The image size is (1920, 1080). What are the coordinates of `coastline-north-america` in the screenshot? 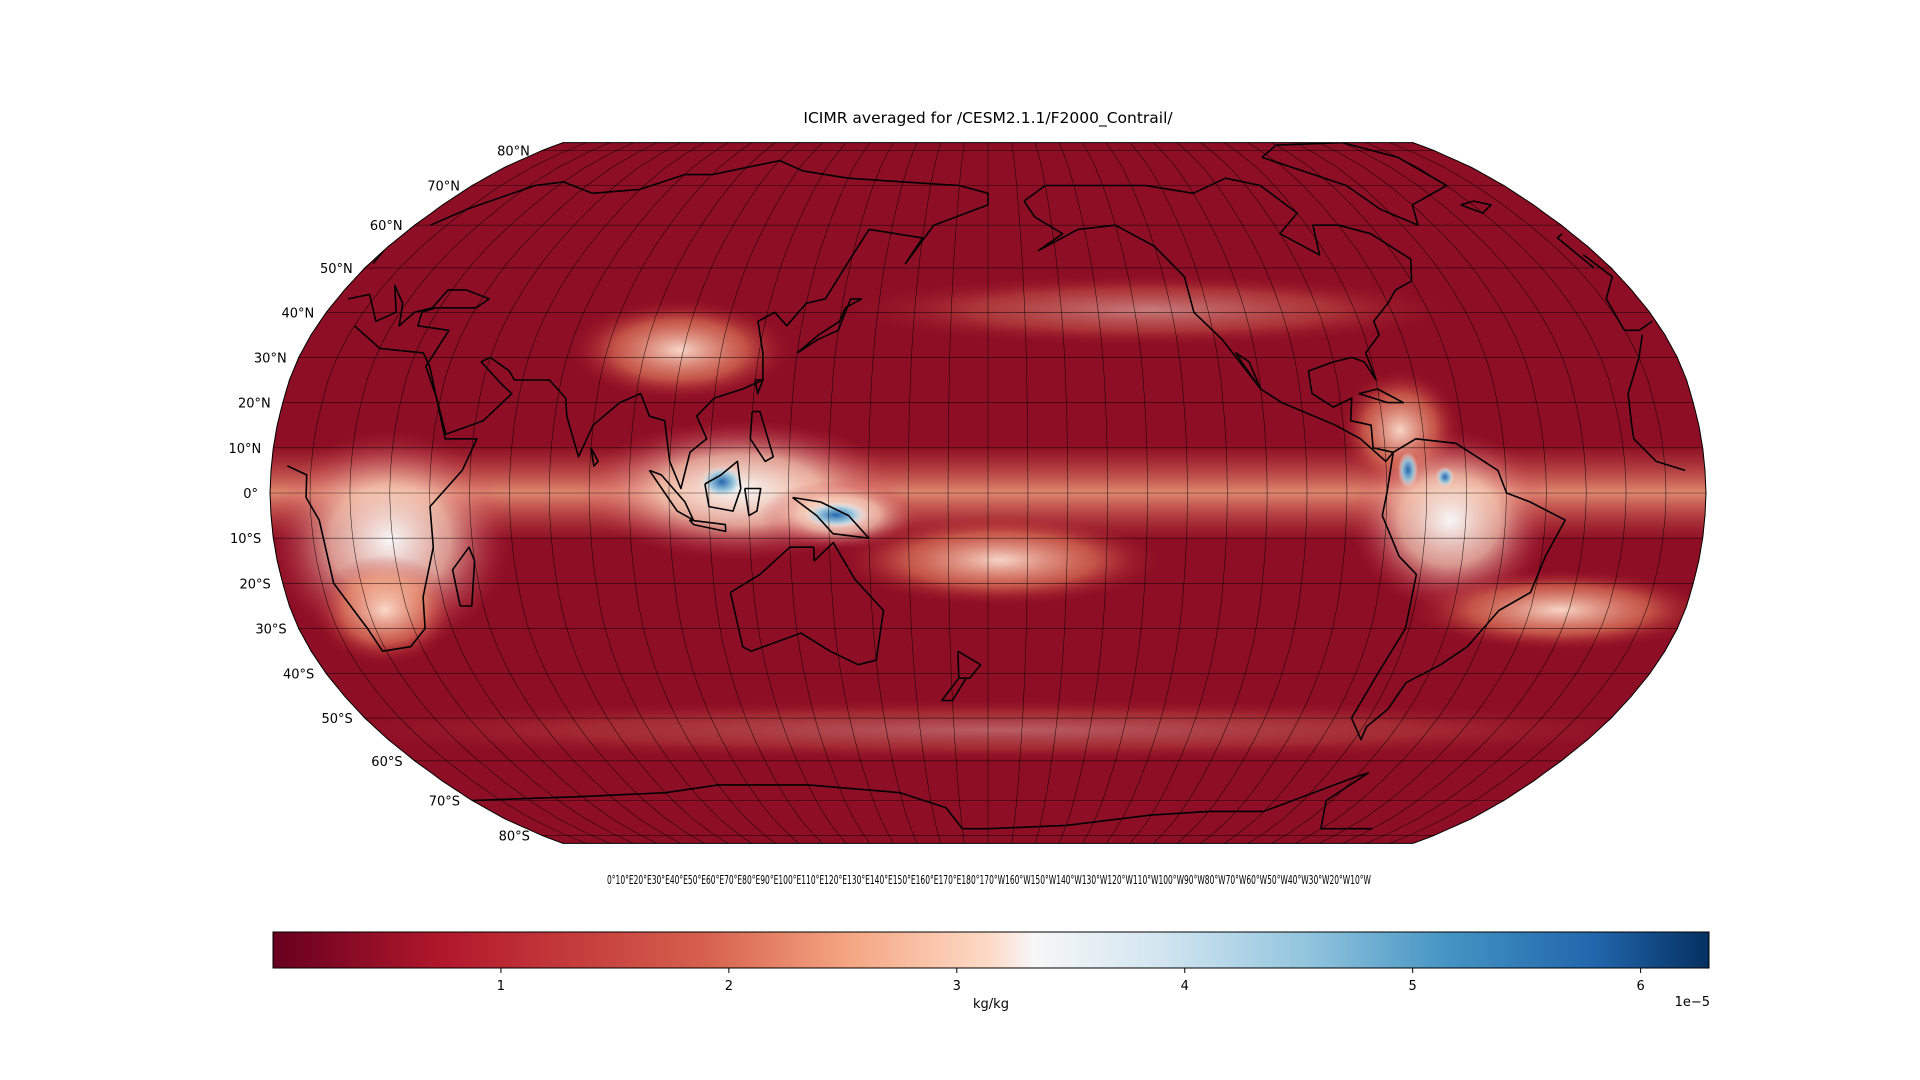 It's located at (1218, 320).